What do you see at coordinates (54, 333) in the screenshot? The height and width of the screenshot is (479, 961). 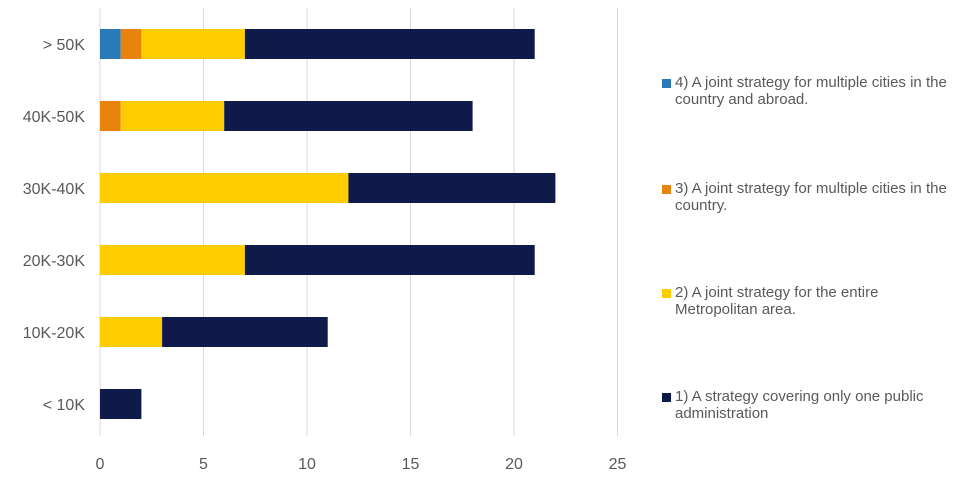 I see `category-label: 10K-20K` at bounding box center [54, 333].